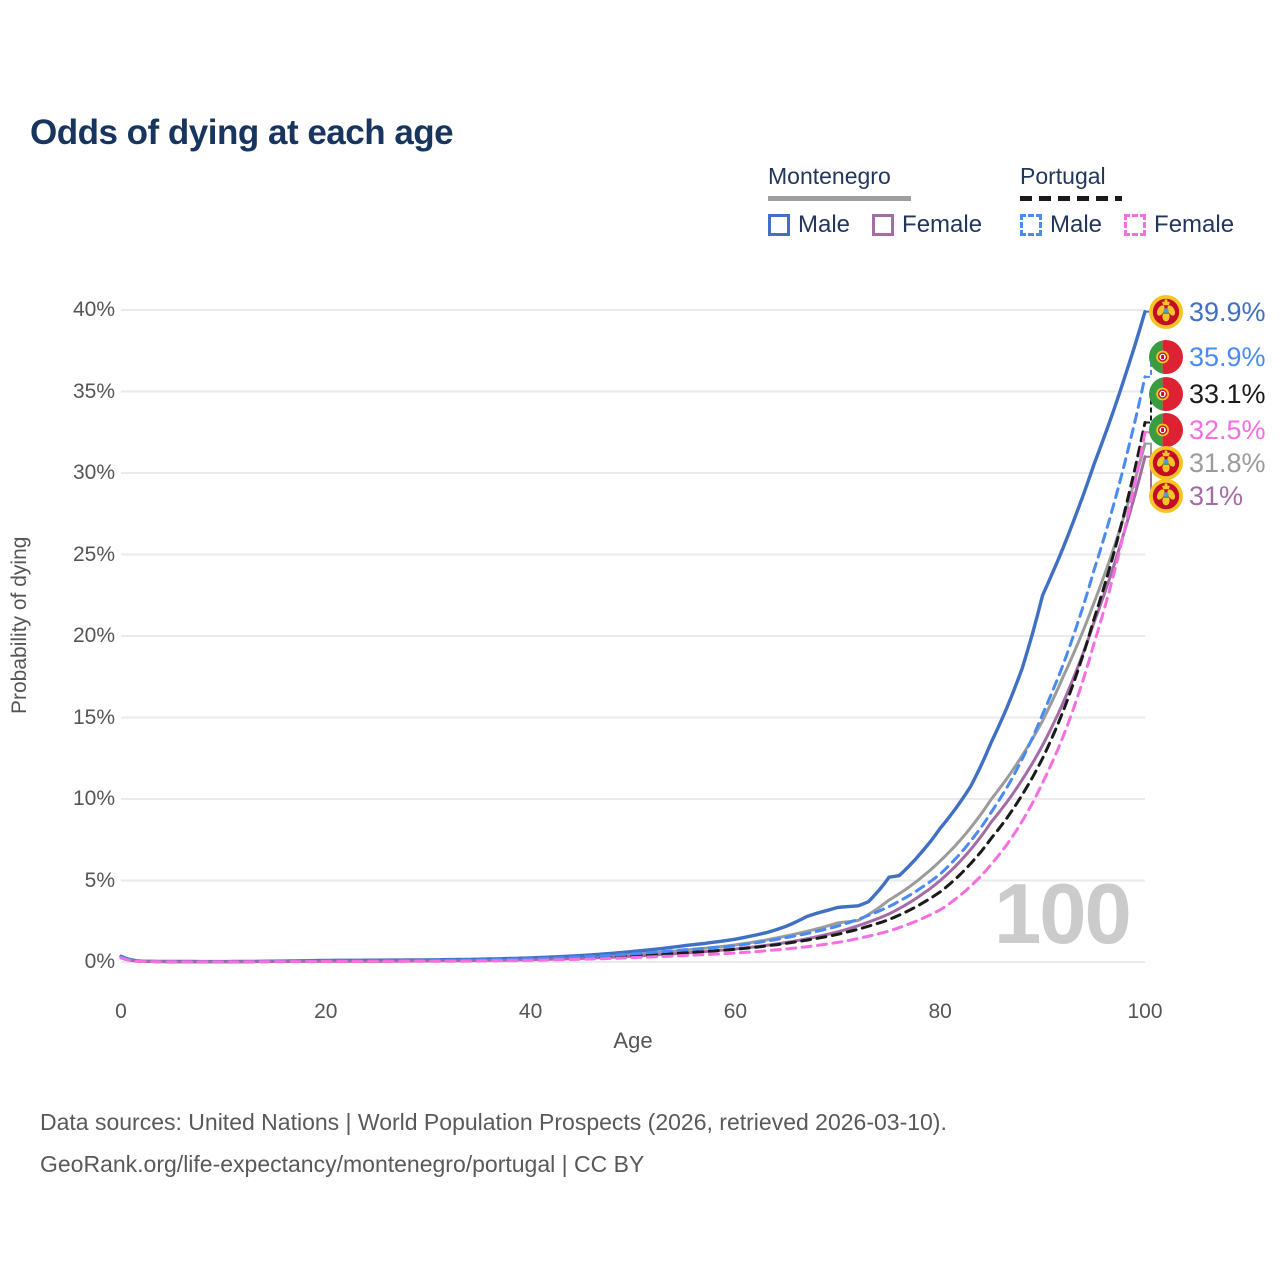 The width and height of the screenshot is (1280, 1280). What do you see at coordinates (242, 133) in the screenshot?
I see `page-title: Odds of dying at each age` at bounding box center [242, 133].